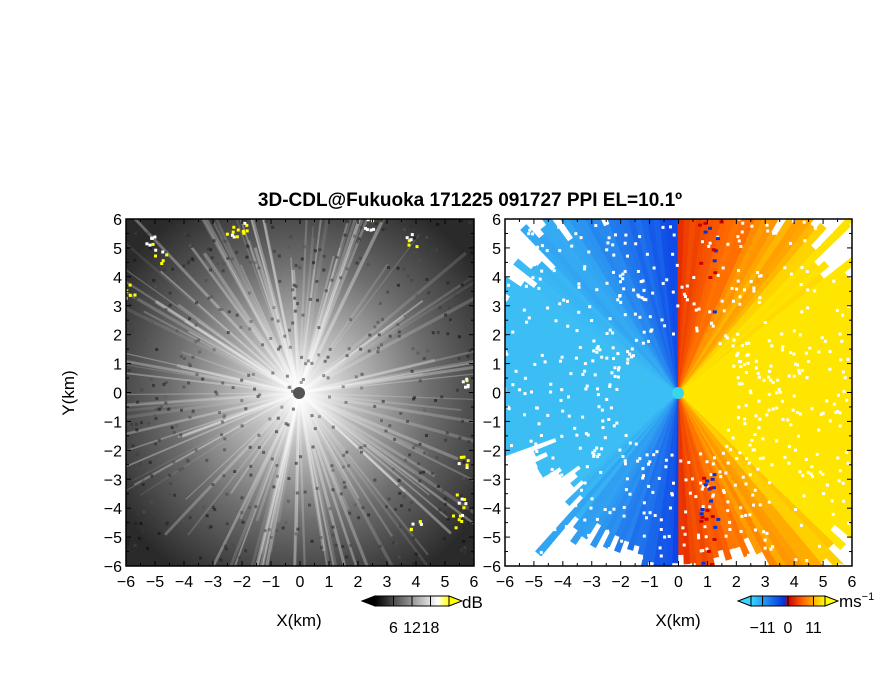 Image resolution: width=880 pixels, height=680 pixels. What do you see at coordinates (421, 615) in the screenshot?
I see `reflectivity-colorbar: 6 12 18 dB` at bounding box center [421, 615].